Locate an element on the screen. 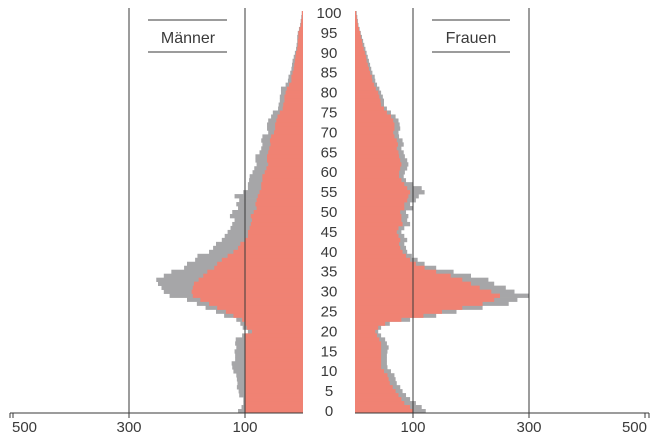  age-tick-label-30: 30 is located at coordinates (329, 292).